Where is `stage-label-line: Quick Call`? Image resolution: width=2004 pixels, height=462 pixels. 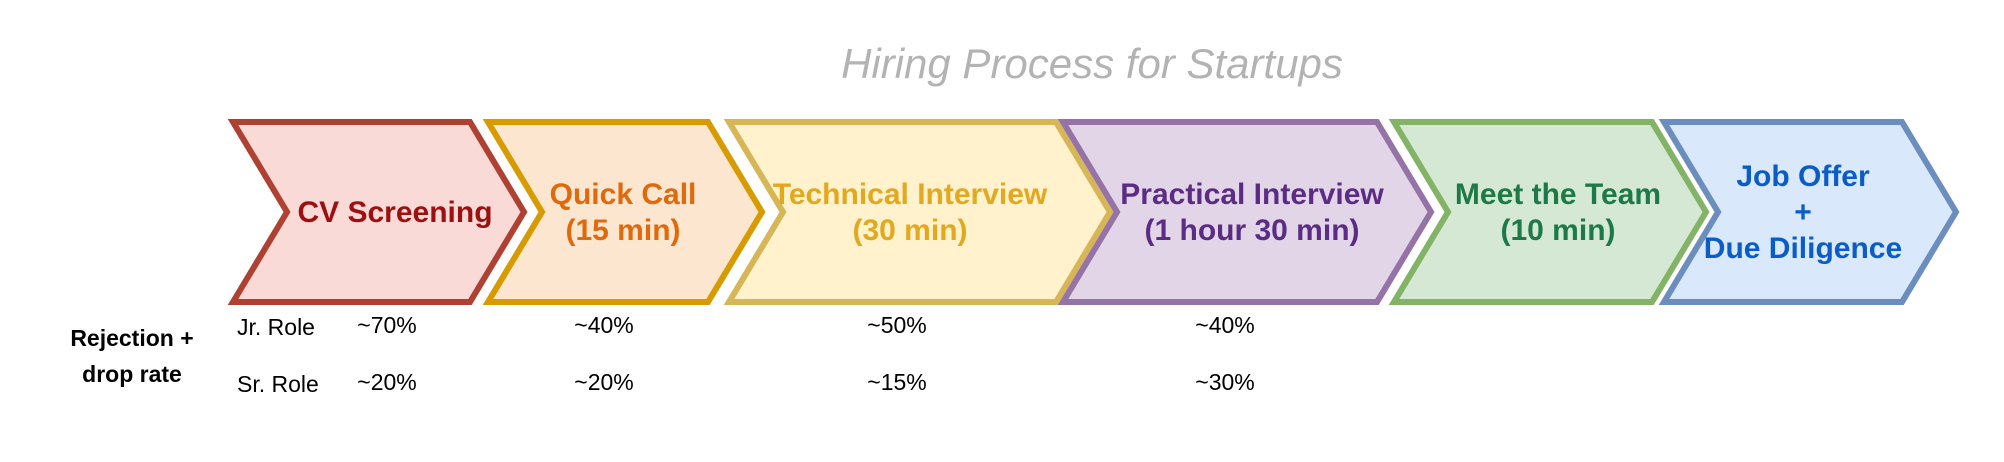
stage-label-line: Quick Call is located at coordinates (623, 194).